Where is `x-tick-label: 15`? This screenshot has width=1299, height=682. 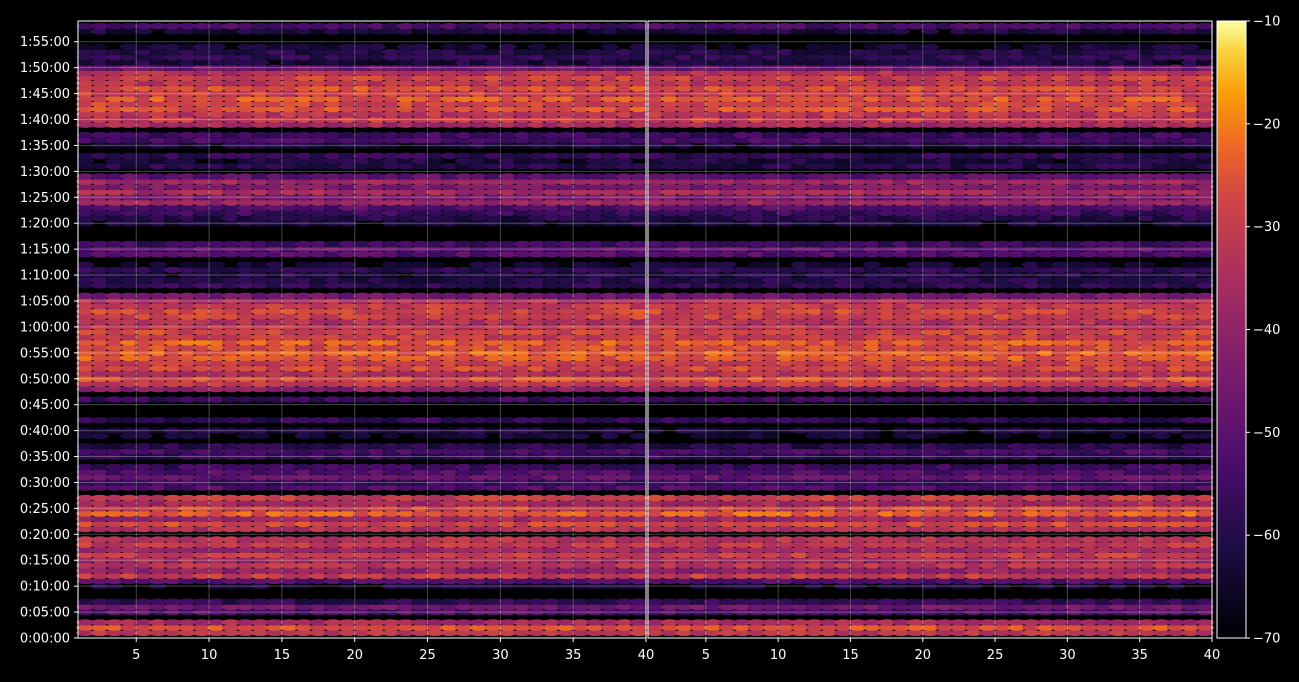 x-tick-label: 15 is located at coordinates (282, 655).